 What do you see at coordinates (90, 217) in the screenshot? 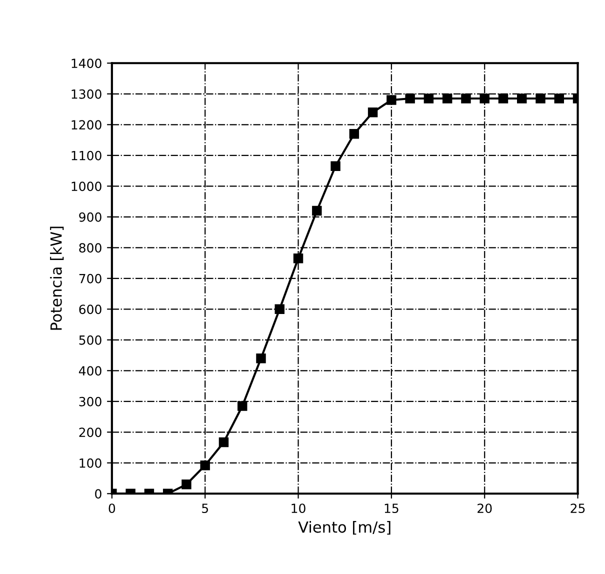
I see `y-tick-label: 900` at bounding box center [90, 217].